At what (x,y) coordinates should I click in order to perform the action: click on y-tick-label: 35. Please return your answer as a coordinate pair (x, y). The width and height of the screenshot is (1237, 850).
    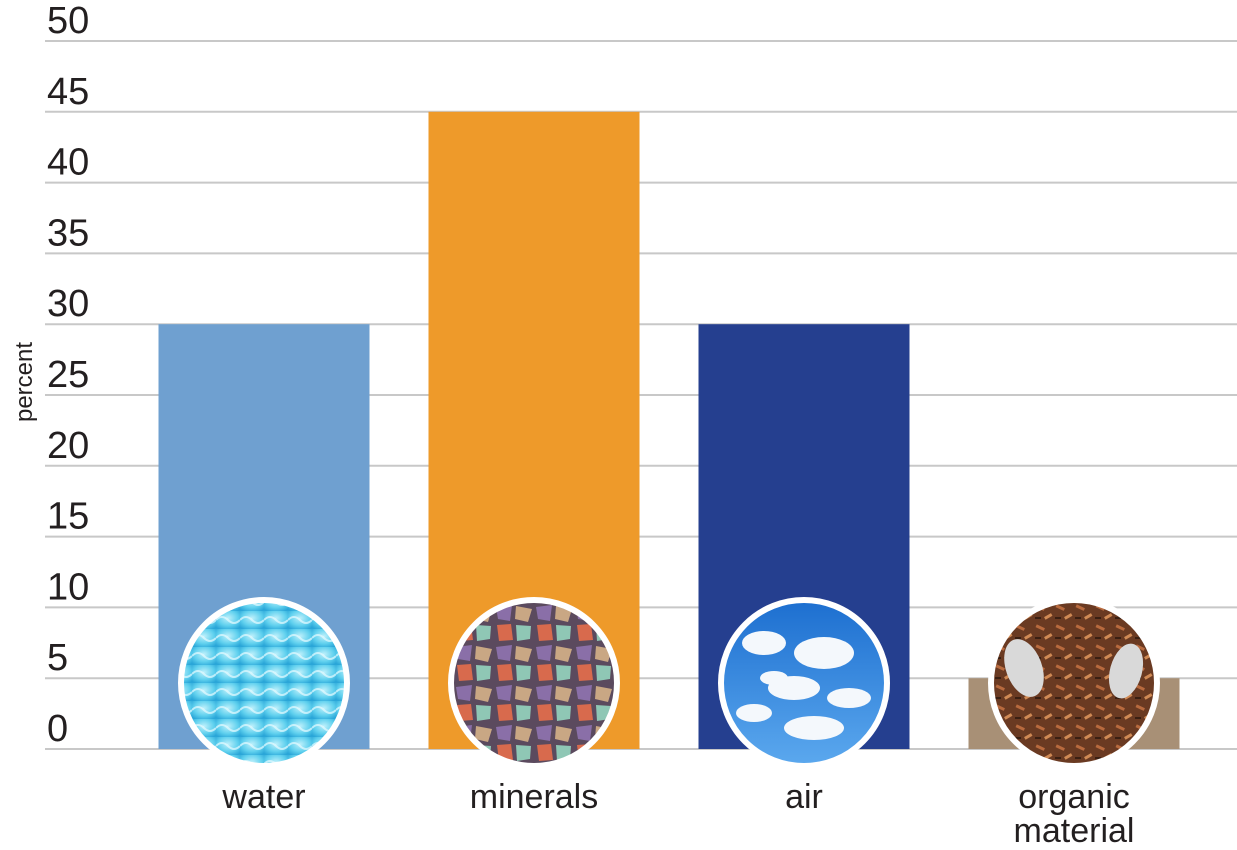
    Looking at the image, I should click on (68, 233).